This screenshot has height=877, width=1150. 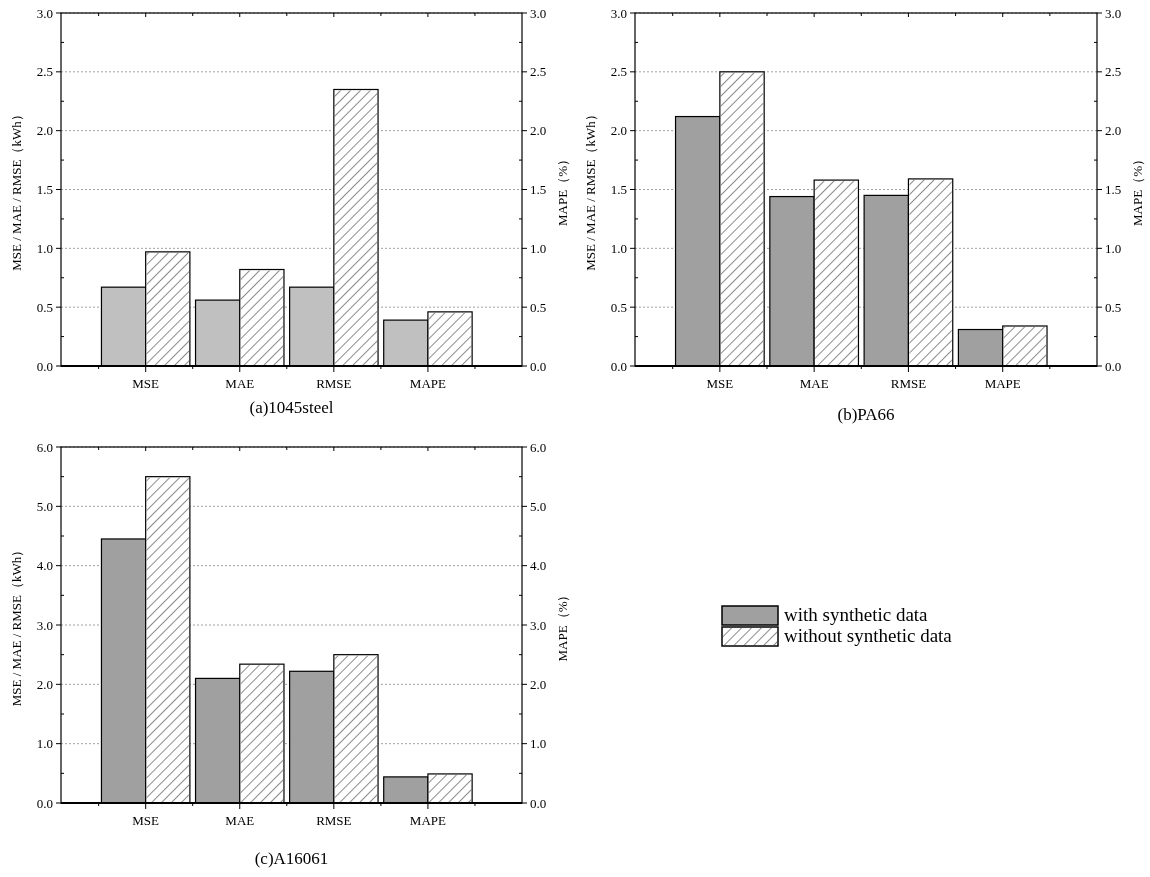 What do you see at coordinates (291, 407) in the screenshot?
I see `text: (a)1045steel` at bounding box center [291, 407].